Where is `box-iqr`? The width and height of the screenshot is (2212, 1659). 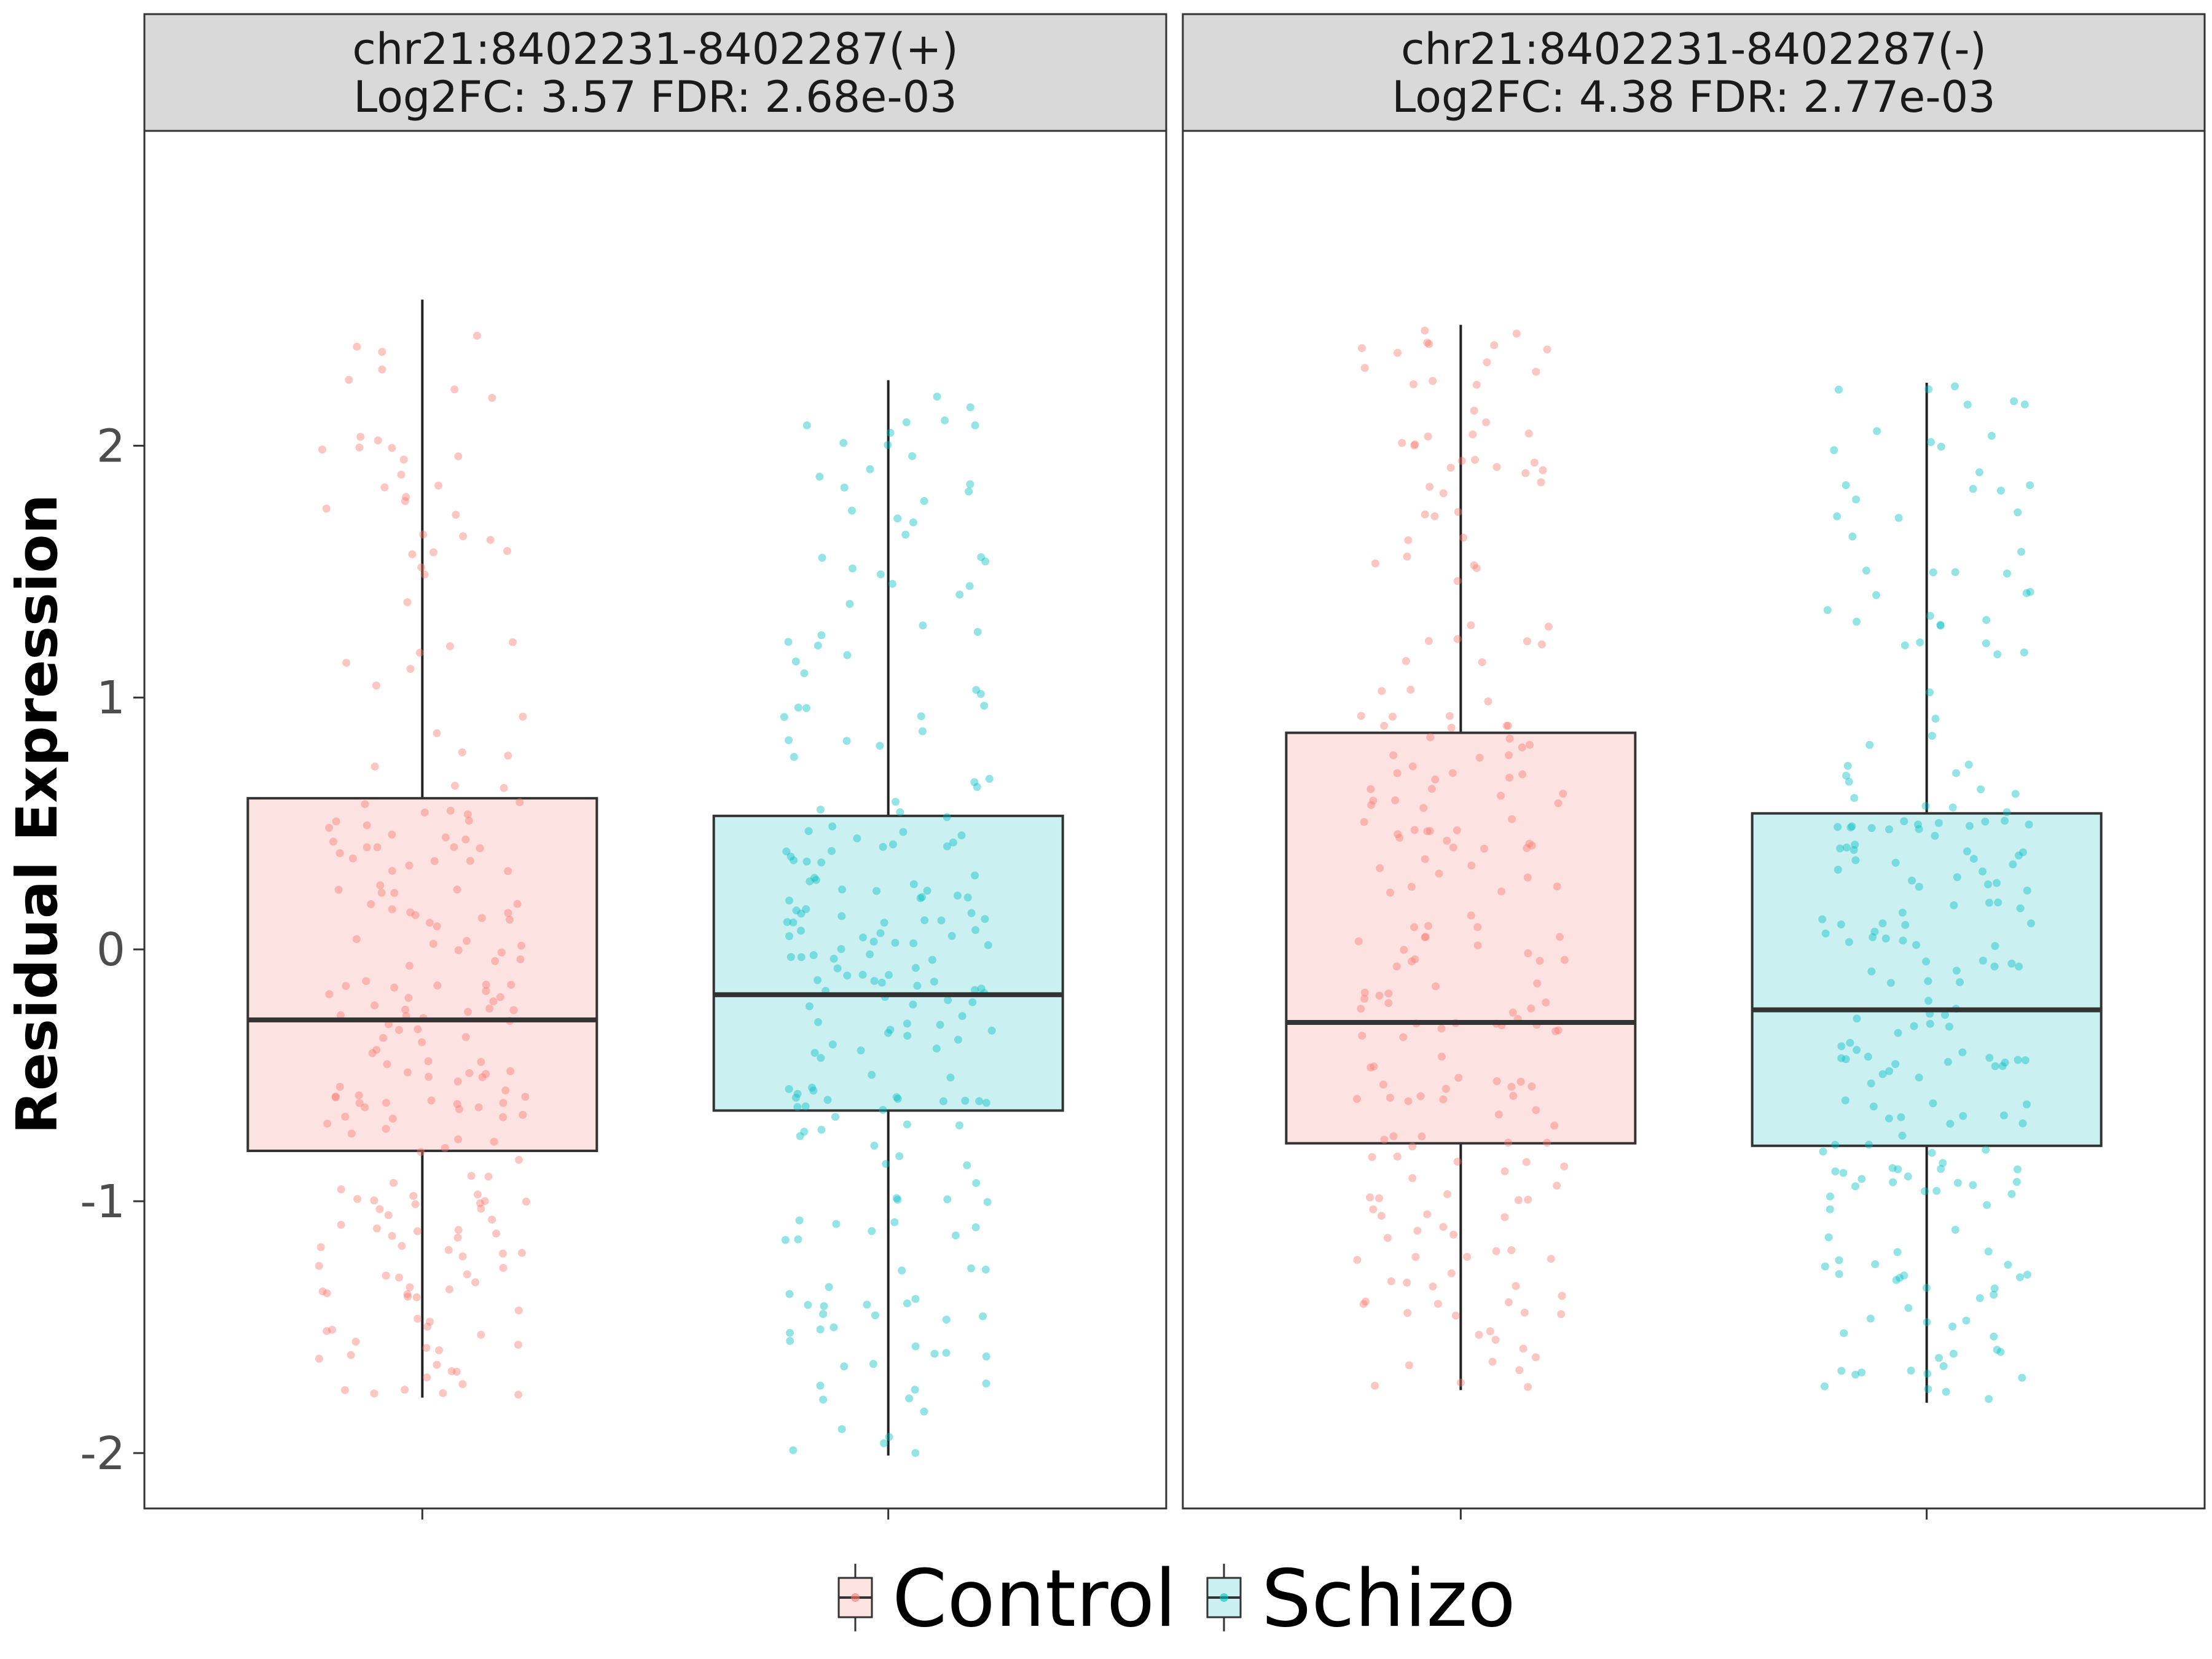 box-iqr is located at coordinates (1461, 938).